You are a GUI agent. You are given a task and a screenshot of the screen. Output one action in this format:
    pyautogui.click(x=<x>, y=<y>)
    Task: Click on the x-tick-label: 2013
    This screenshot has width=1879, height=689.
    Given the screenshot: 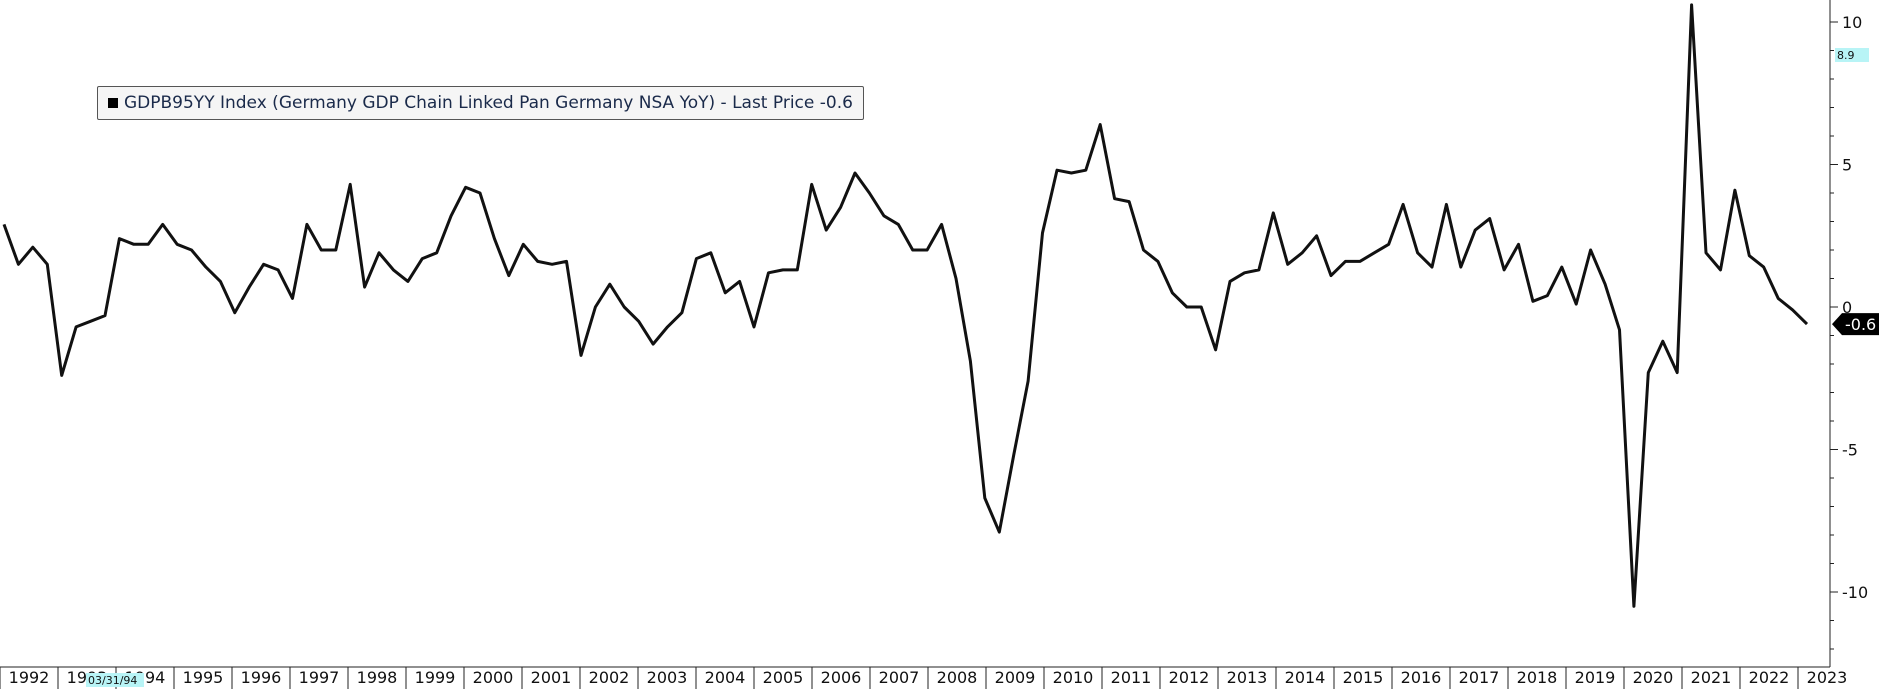 What is the action you would take?
    pyautogui.click(x=1247, y=677)
    